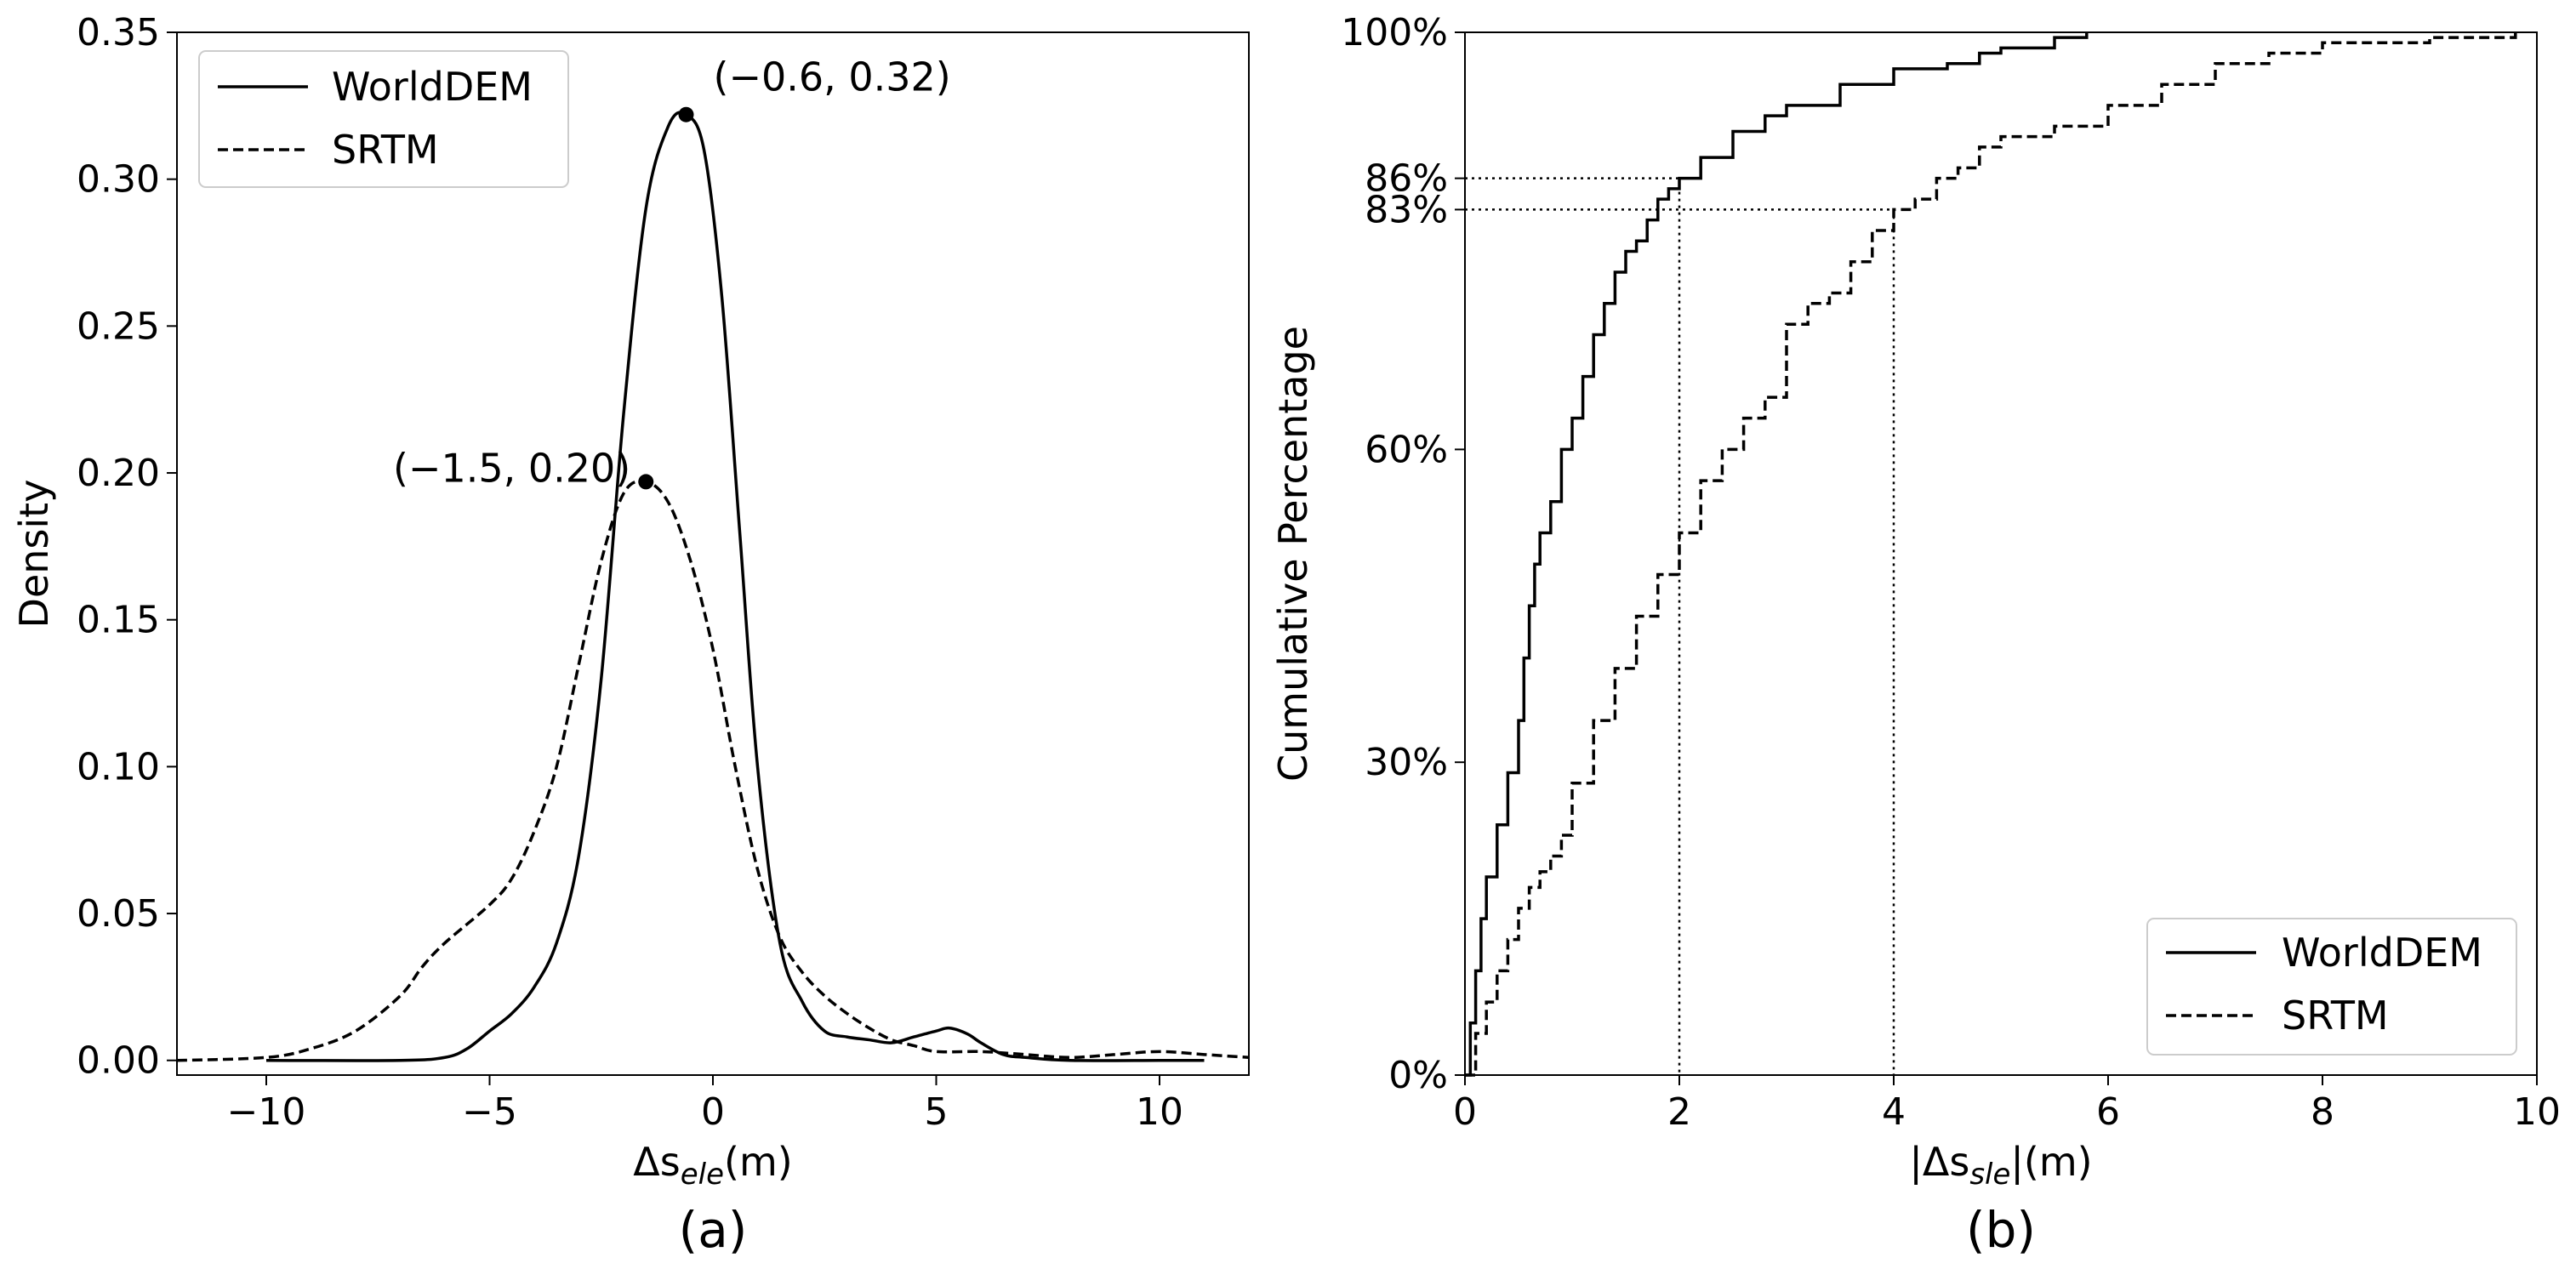 The width and height of the screenshot is (2576, 1269). Describe the element at coordinates (2335, 1016) in the screenshot. I see `panel-b-legend-label-srtm: SRTM` at that location.